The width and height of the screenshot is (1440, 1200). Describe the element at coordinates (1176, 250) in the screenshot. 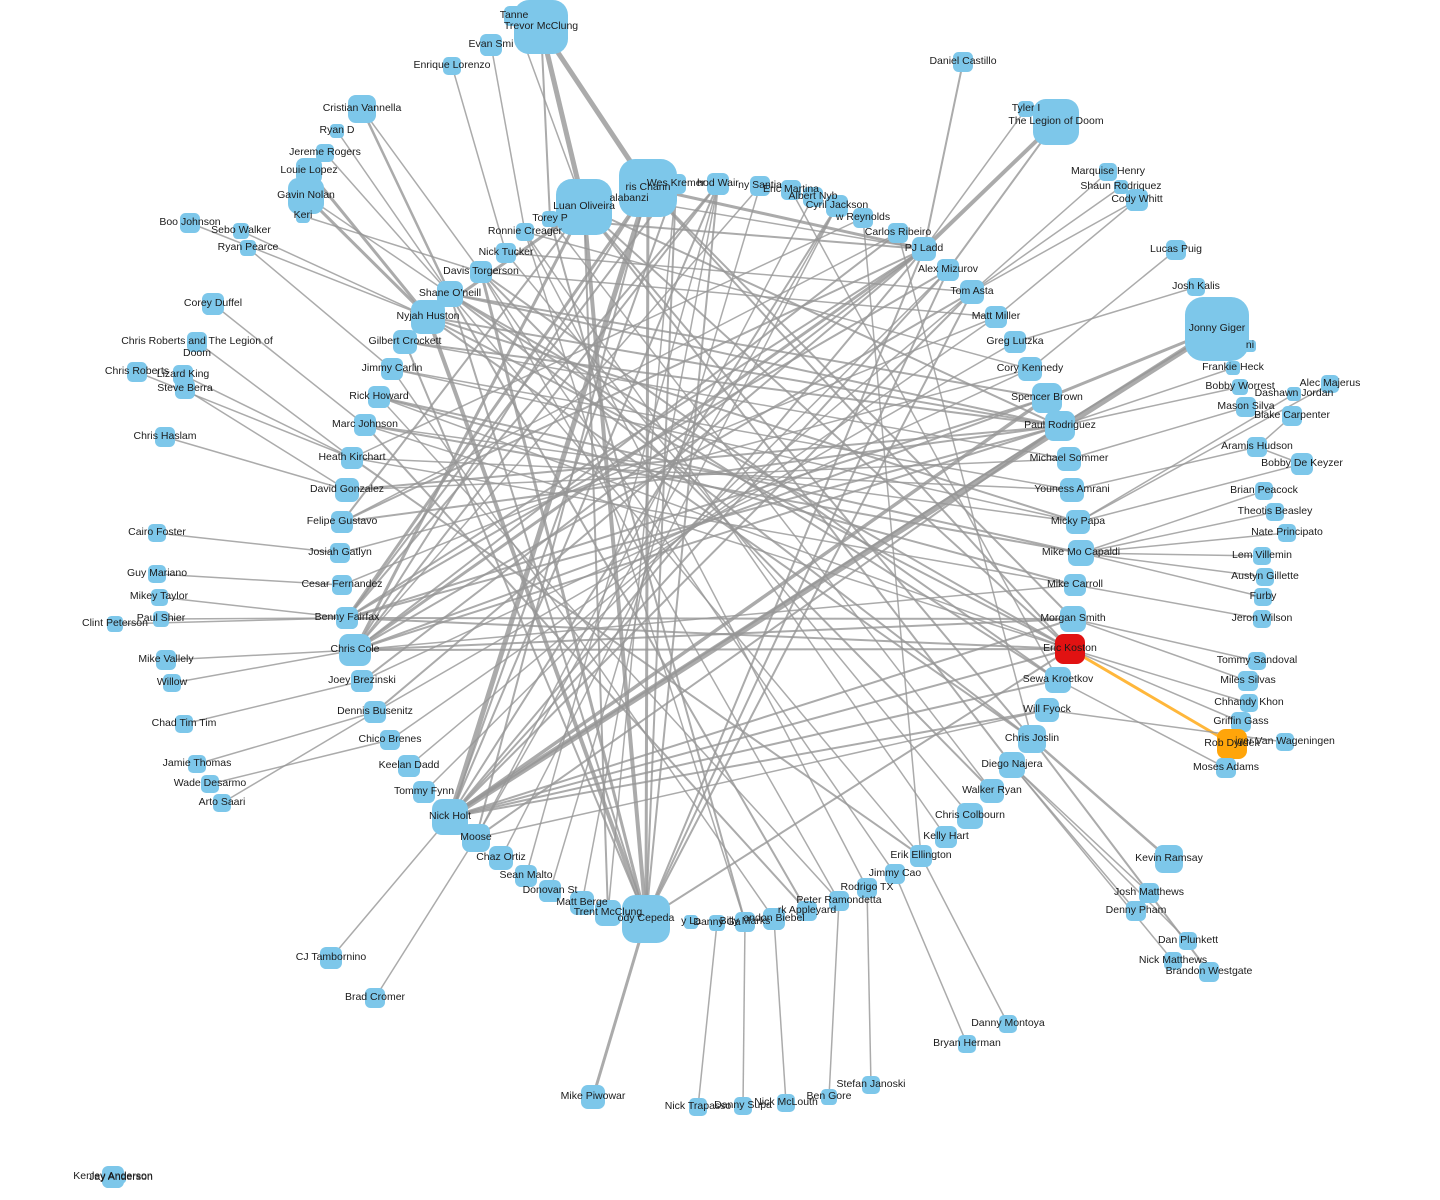

I see `node-lucas-puig` at that location.